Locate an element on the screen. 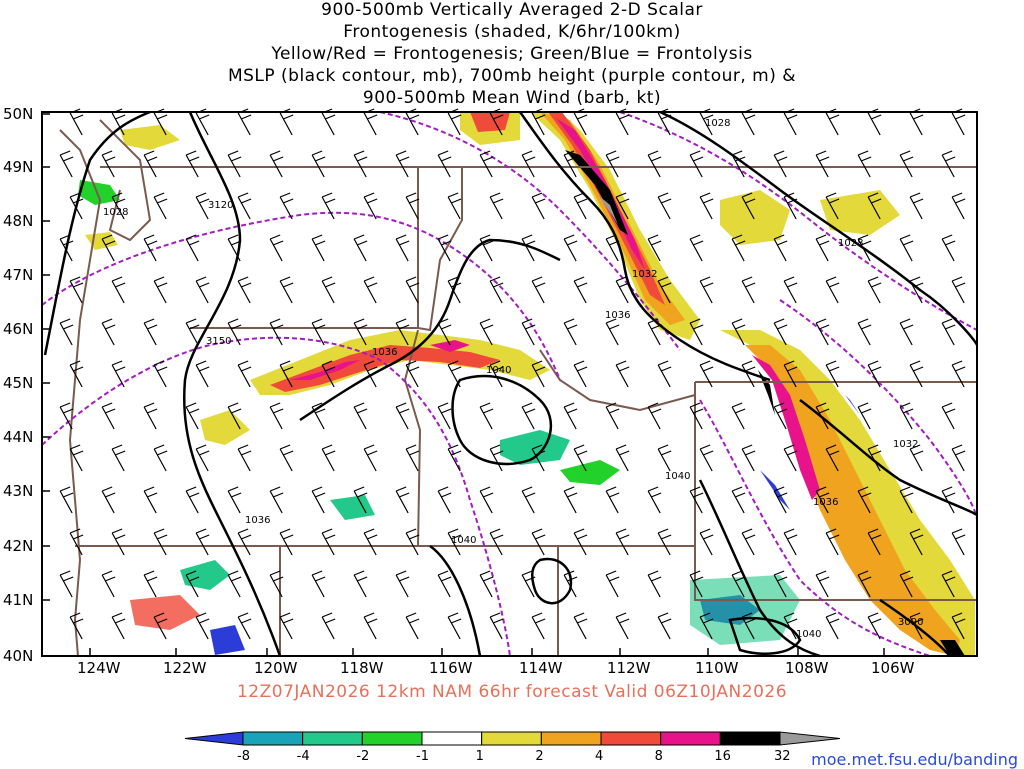 This screenshot has width=1024, height=769. mslp-label: 1028 is located at coordinates (115, 212).